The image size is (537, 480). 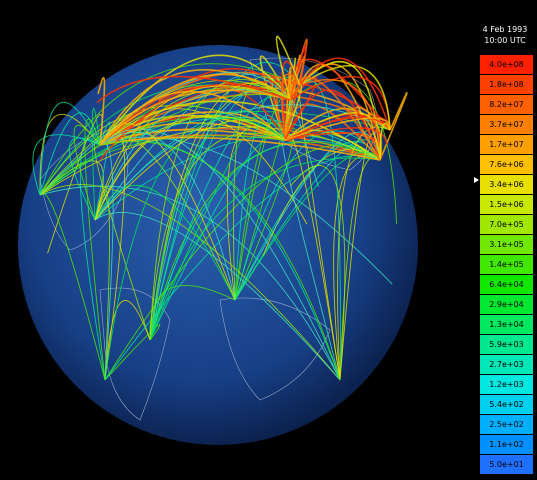 I want to click on legend-item: 3.7e+07, so click(x=506, y=124).